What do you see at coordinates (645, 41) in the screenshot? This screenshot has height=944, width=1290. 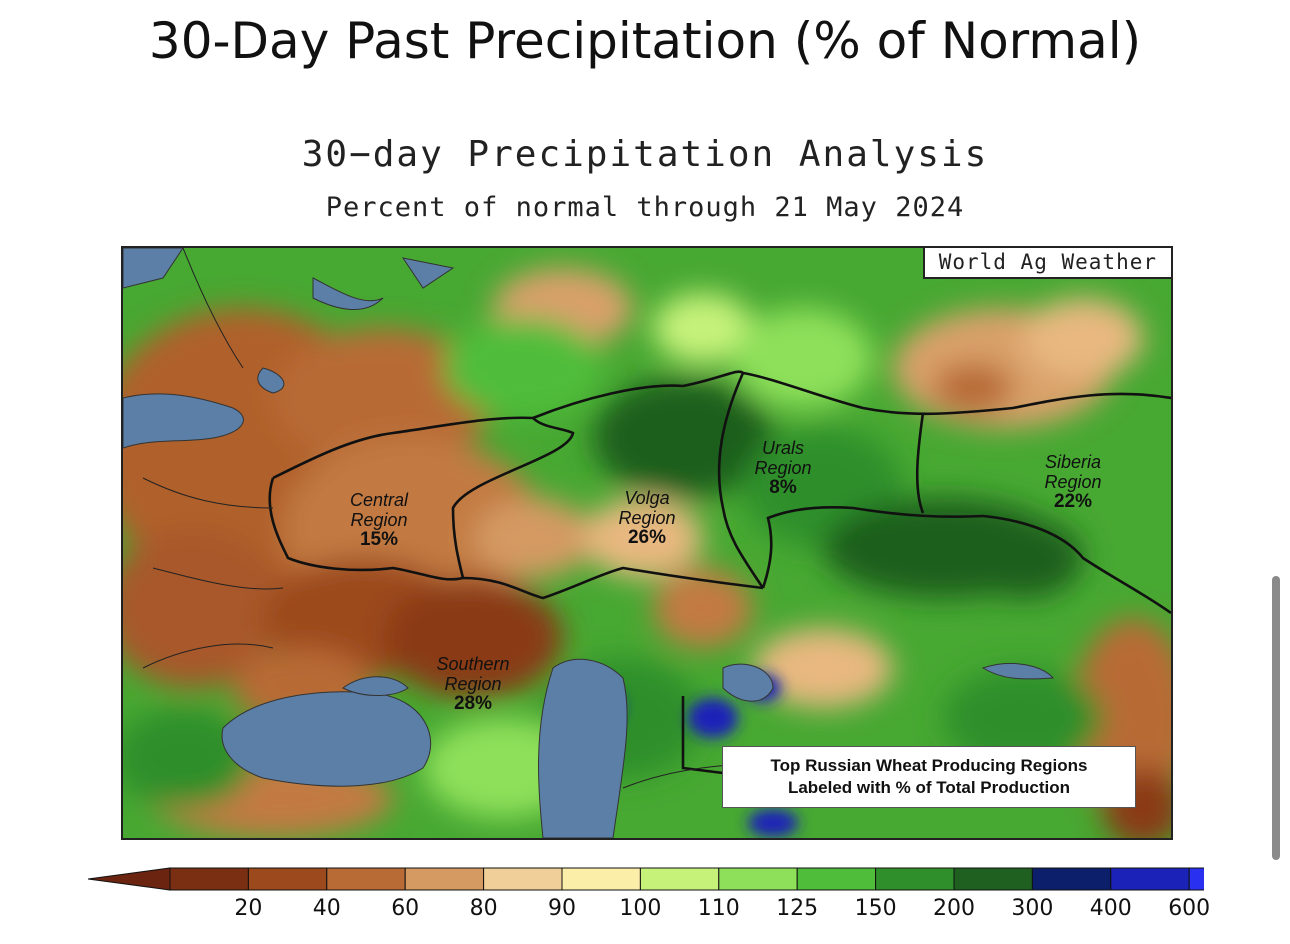 I see `page-title: 30-Day Past Precipitation (% of Normal)` at bounding box center [645, 41].